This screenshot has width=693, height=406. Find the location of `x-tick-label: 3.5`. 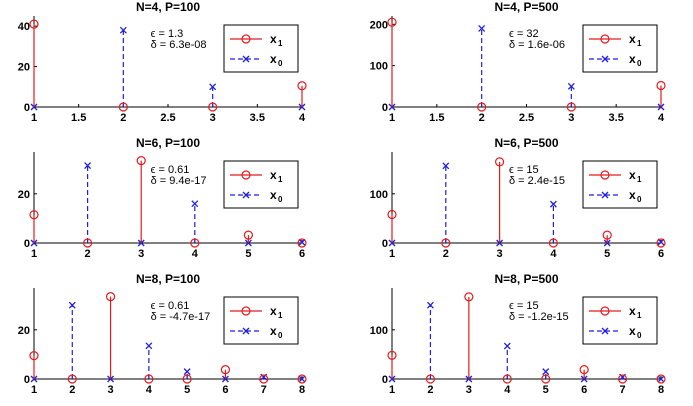

x-tick-label: 3.5 is located at coordinates (616, 118).